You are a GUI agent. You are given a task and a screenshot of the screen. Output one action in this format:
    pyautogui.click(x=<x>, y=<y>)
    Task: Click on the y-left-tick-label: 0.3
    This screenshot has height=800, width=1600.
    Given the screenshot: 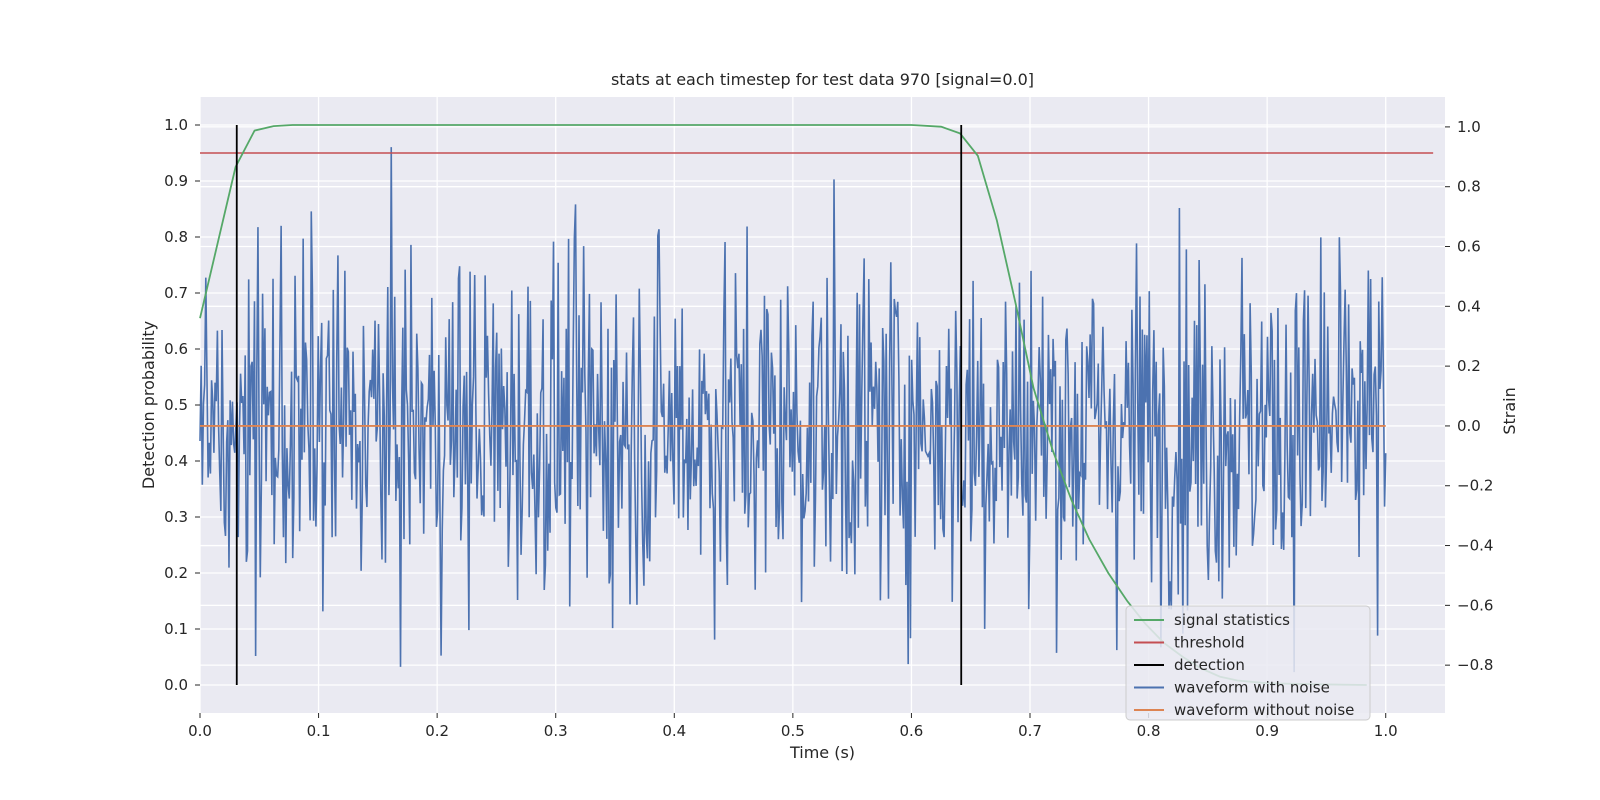 What is the action you would take?
    pyautogui.click(x=176, y=517)
    